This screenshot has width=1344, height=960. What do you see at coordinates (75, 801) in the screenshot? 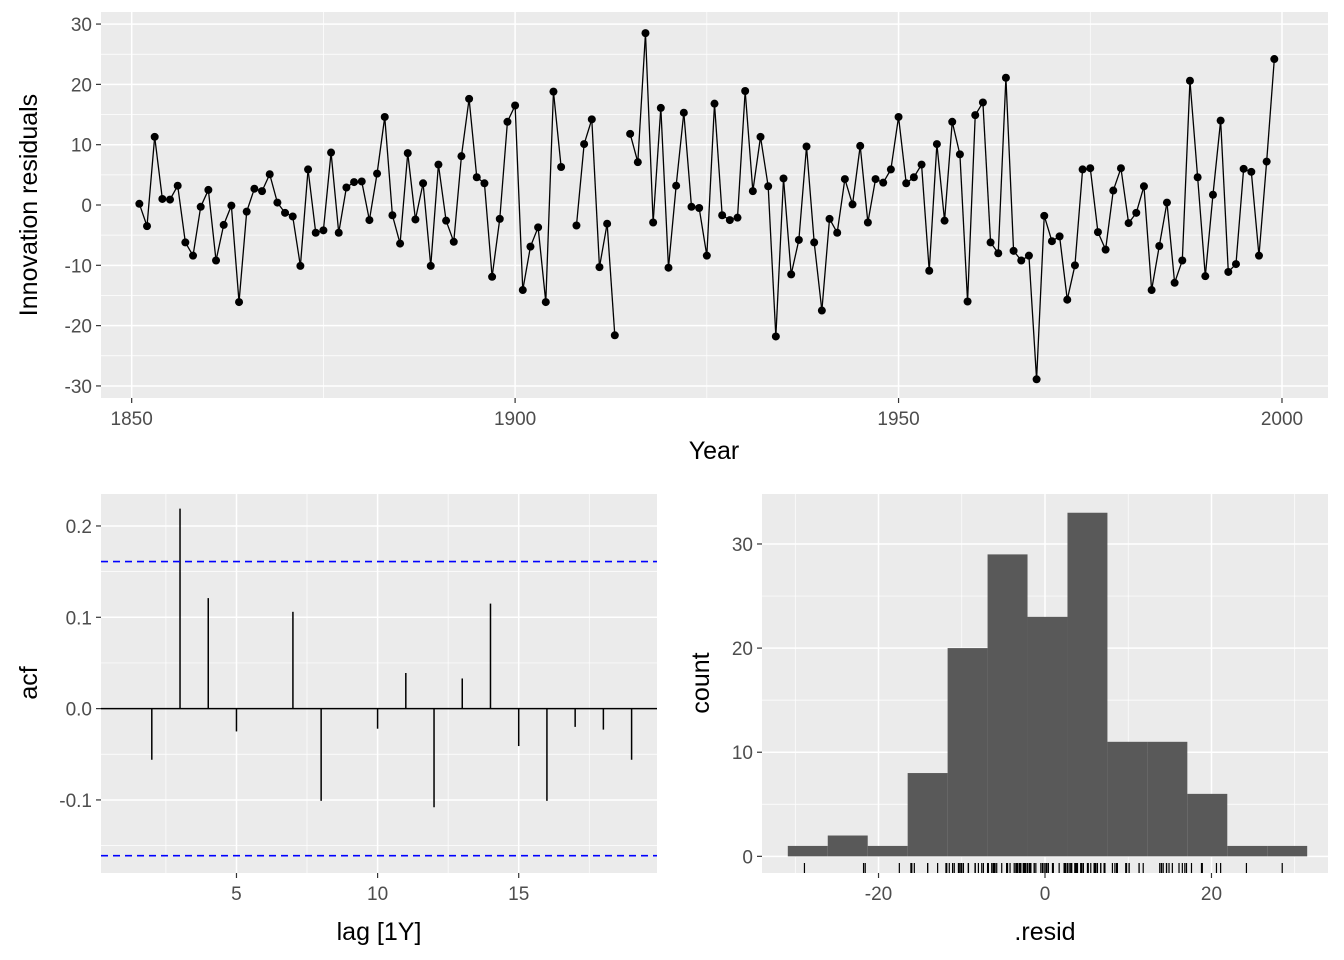
I see `y-tick-label: -0.1` at bounding box center [75, 801].